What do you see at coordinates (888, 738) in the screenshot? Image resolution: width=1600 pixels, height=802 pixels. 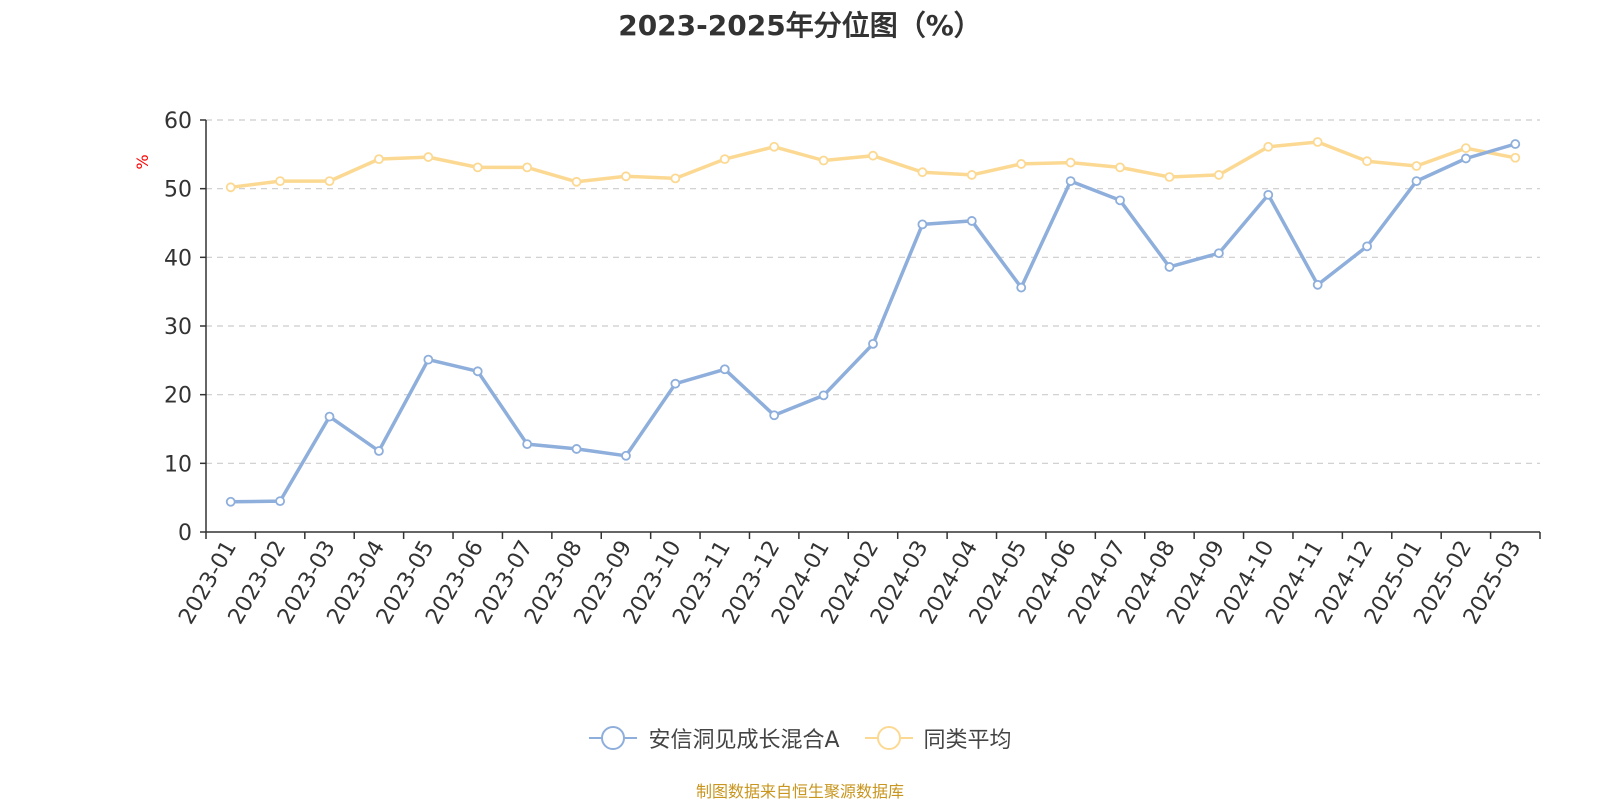 I see `legend-marker-peer-average-icon` at bounding box center [888, 738].